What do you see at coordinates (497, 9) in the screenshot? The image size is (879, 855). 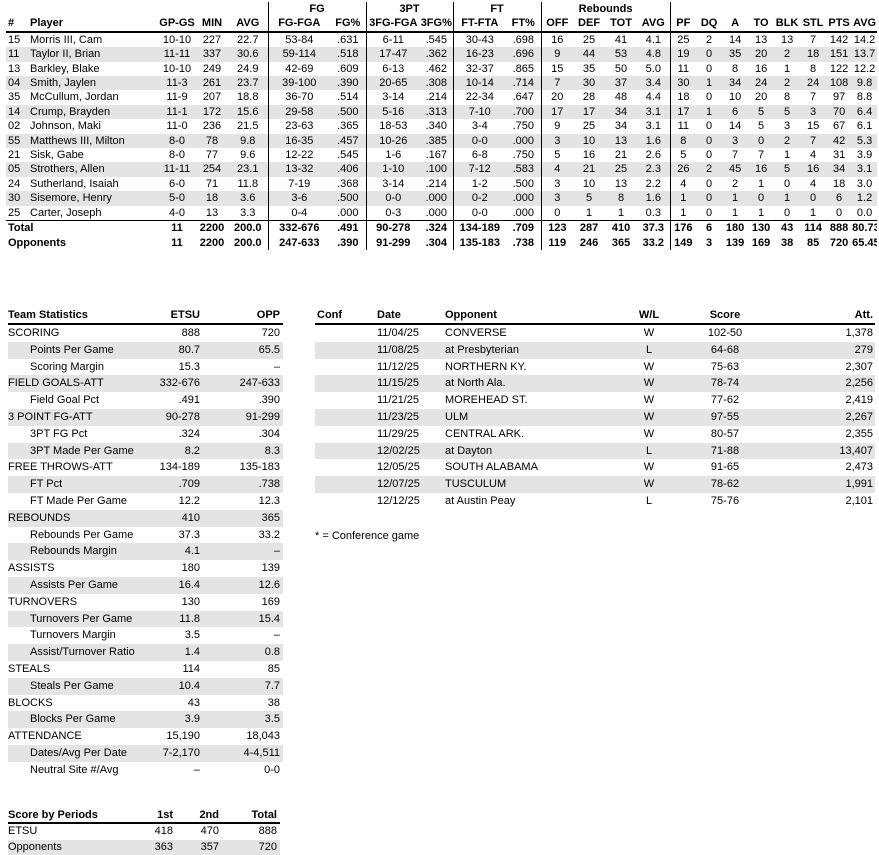 I see `stat-group-header: FT` at bounding box center [497, 9].